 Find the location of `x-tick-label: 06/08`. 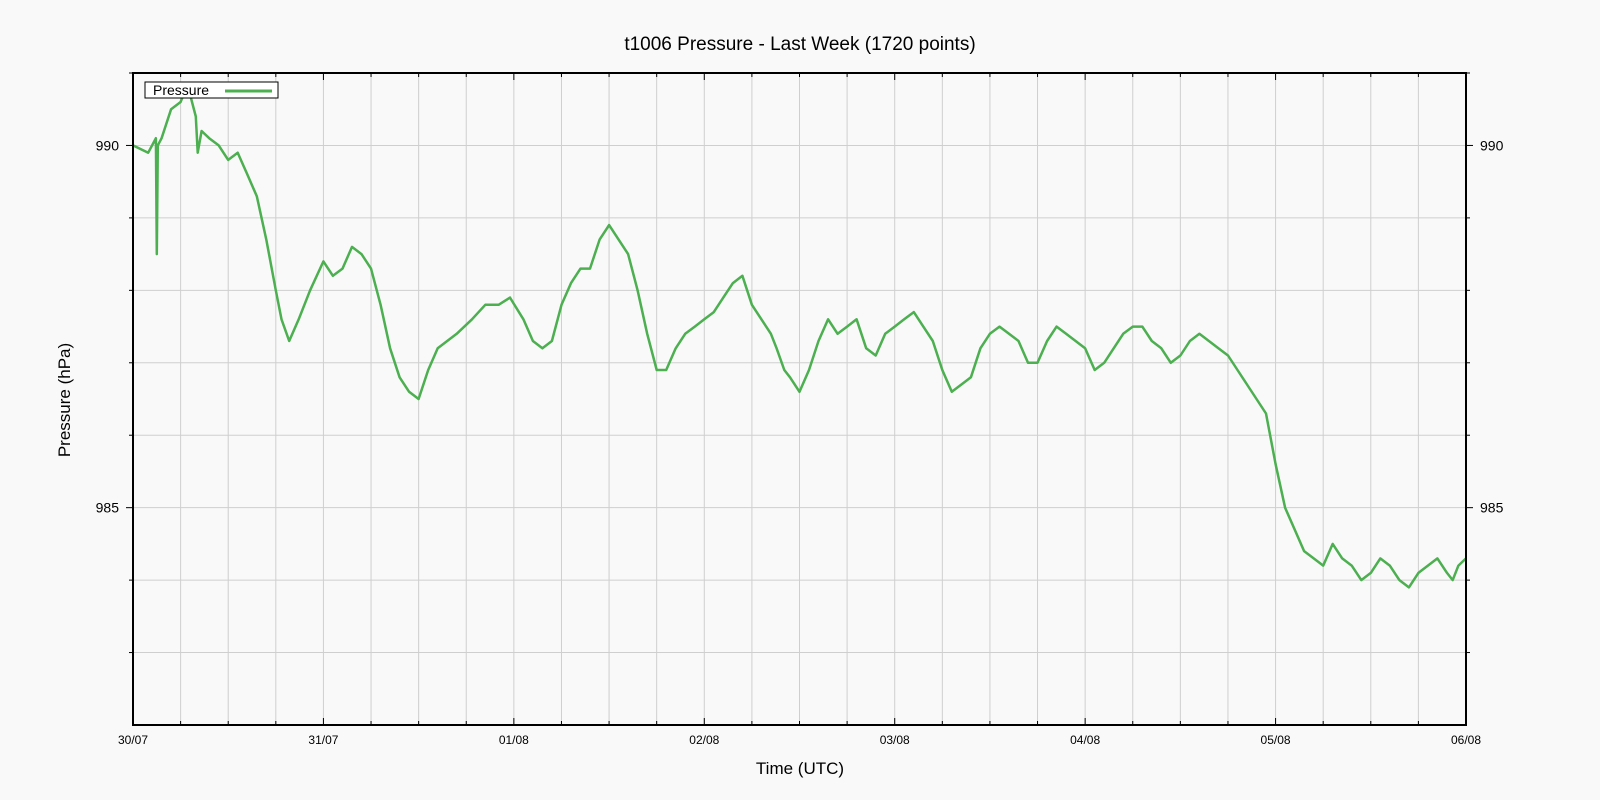

x-tick-label: 06/08 is located at coordinates (1466, 740).